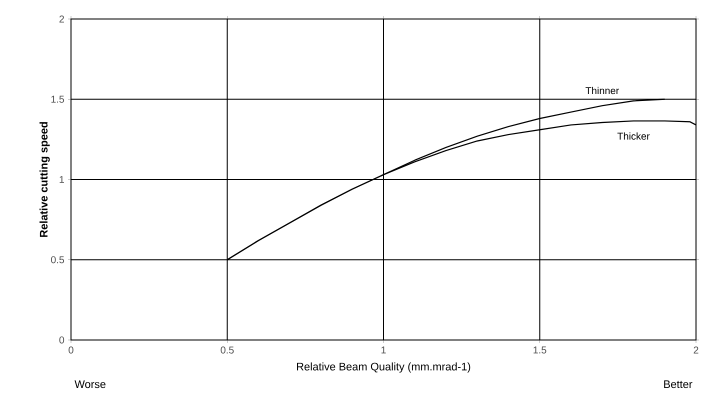  Describe the element at coordinates (90, 384) in the screenshot. I see `text: Worse` at that location.